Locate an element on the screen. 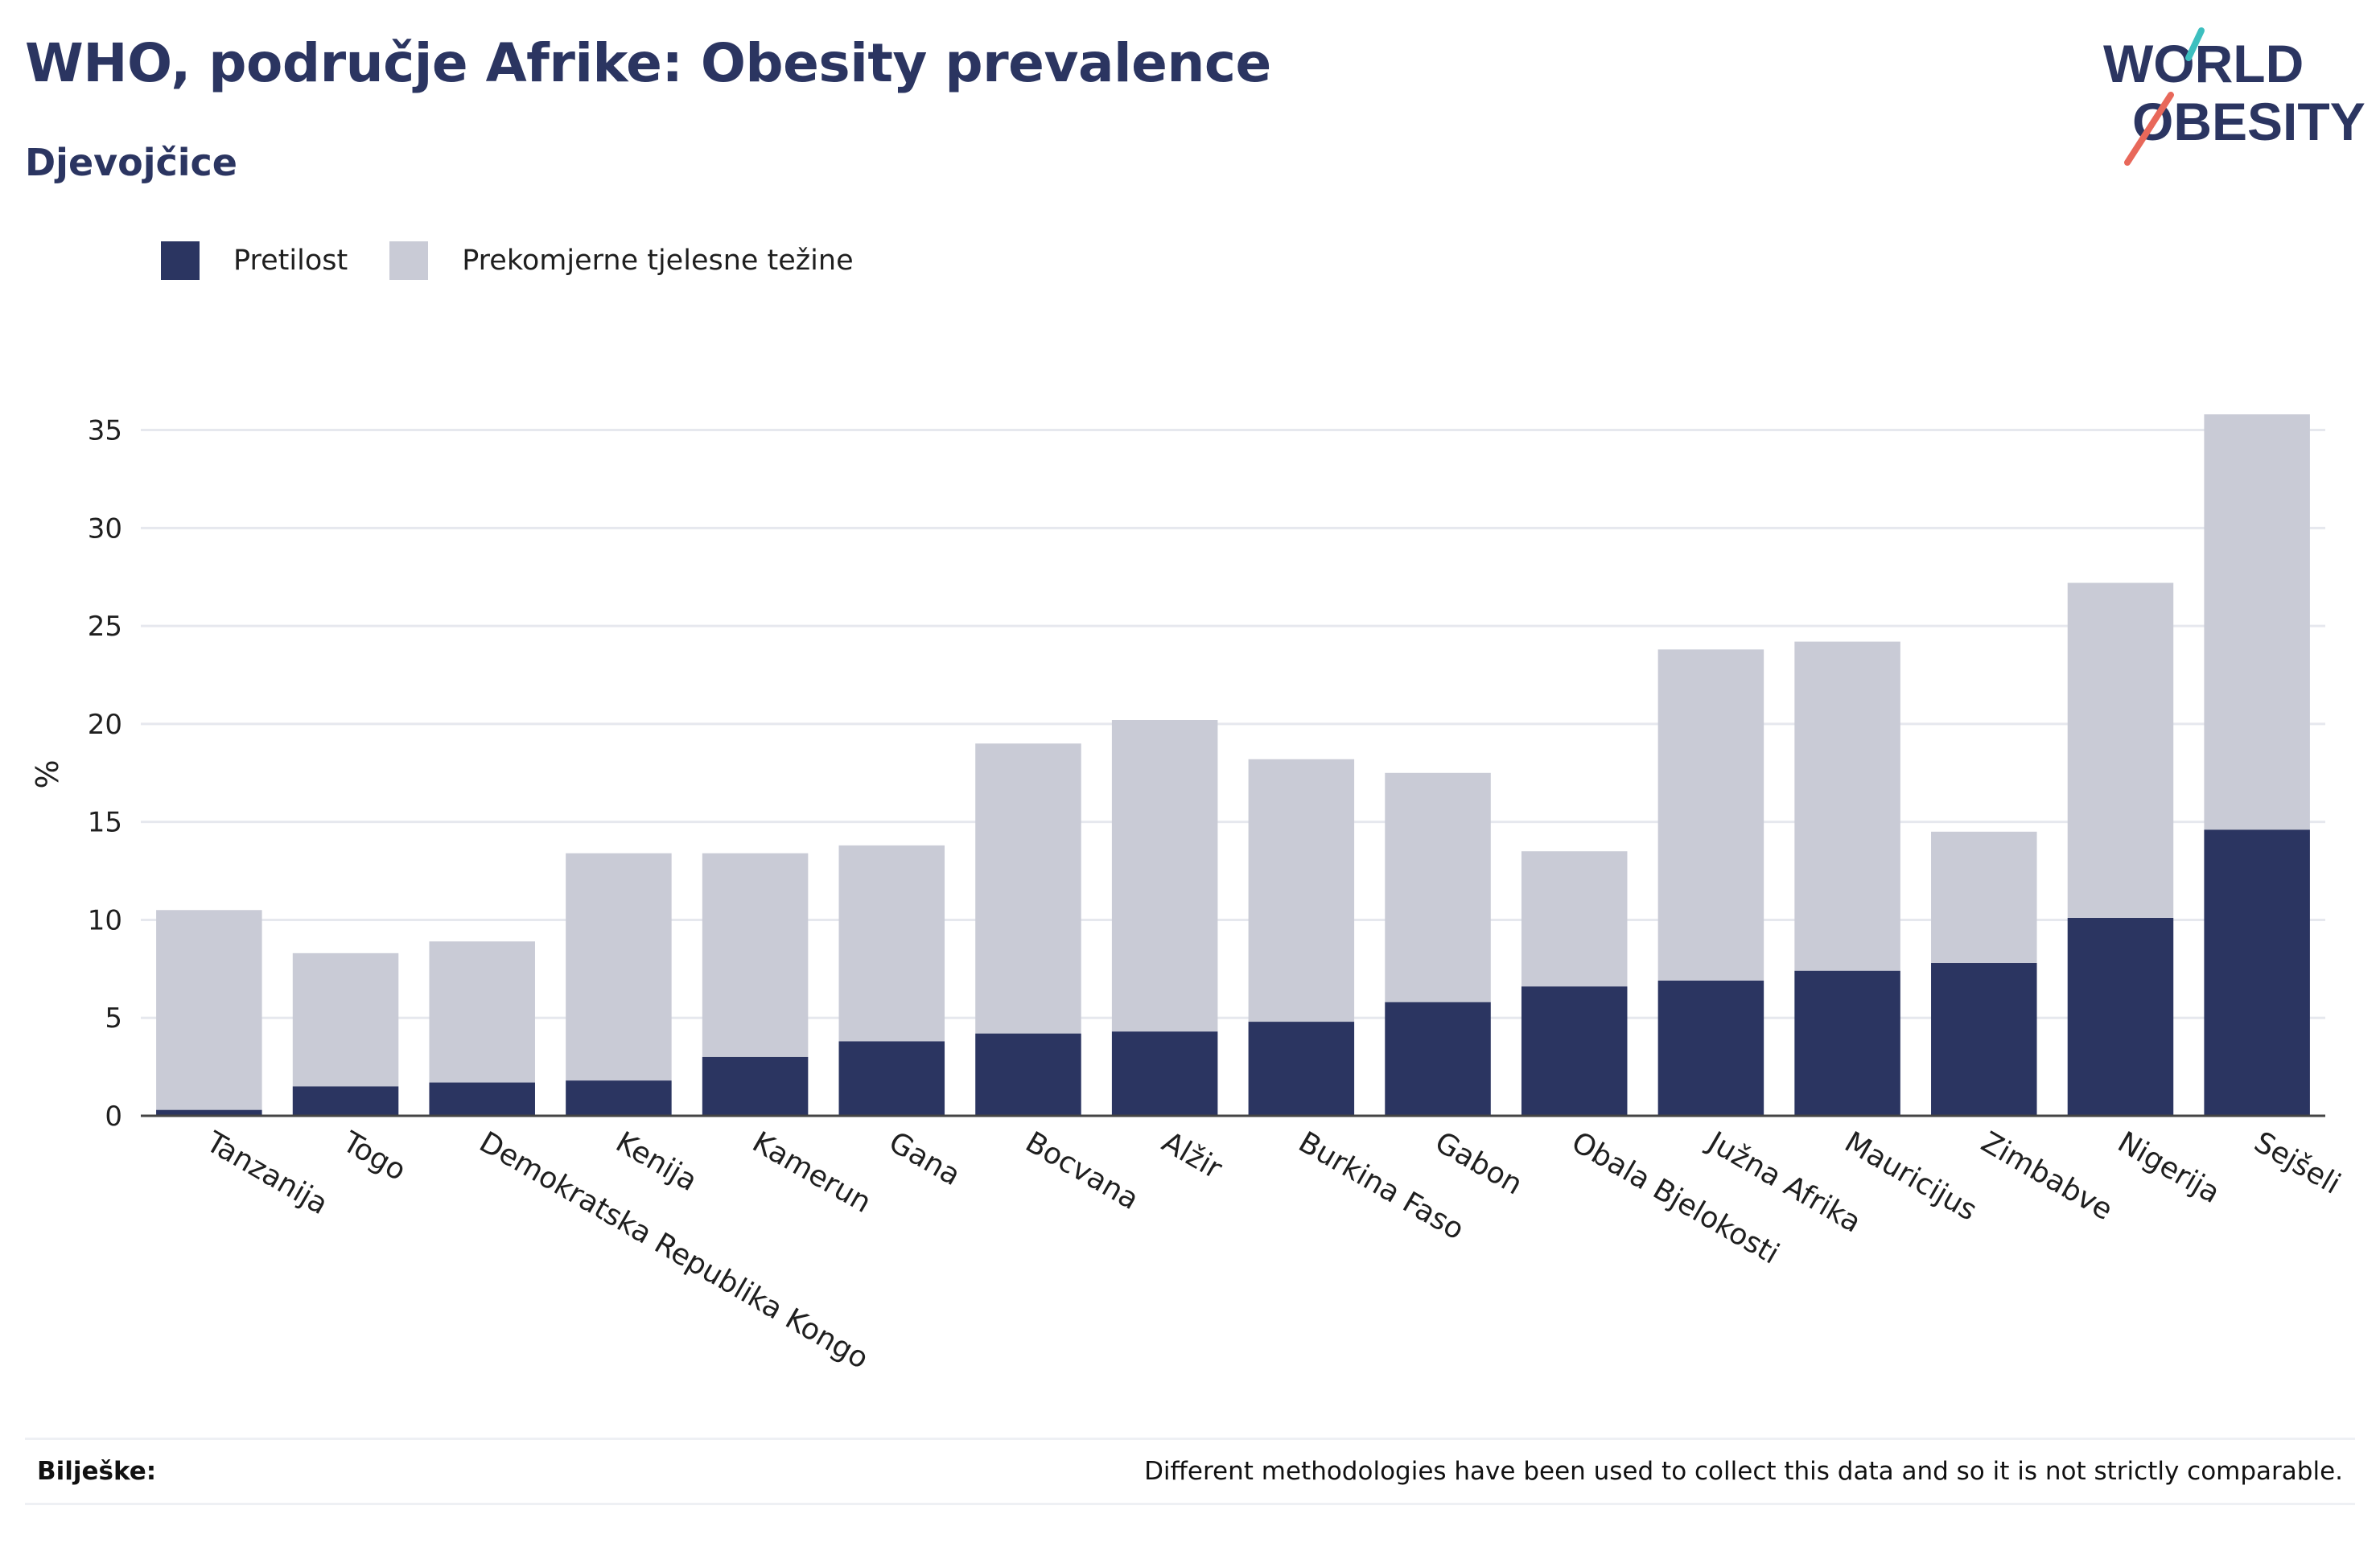  y-tick-label: 20 is located at coordinates (105, 725).